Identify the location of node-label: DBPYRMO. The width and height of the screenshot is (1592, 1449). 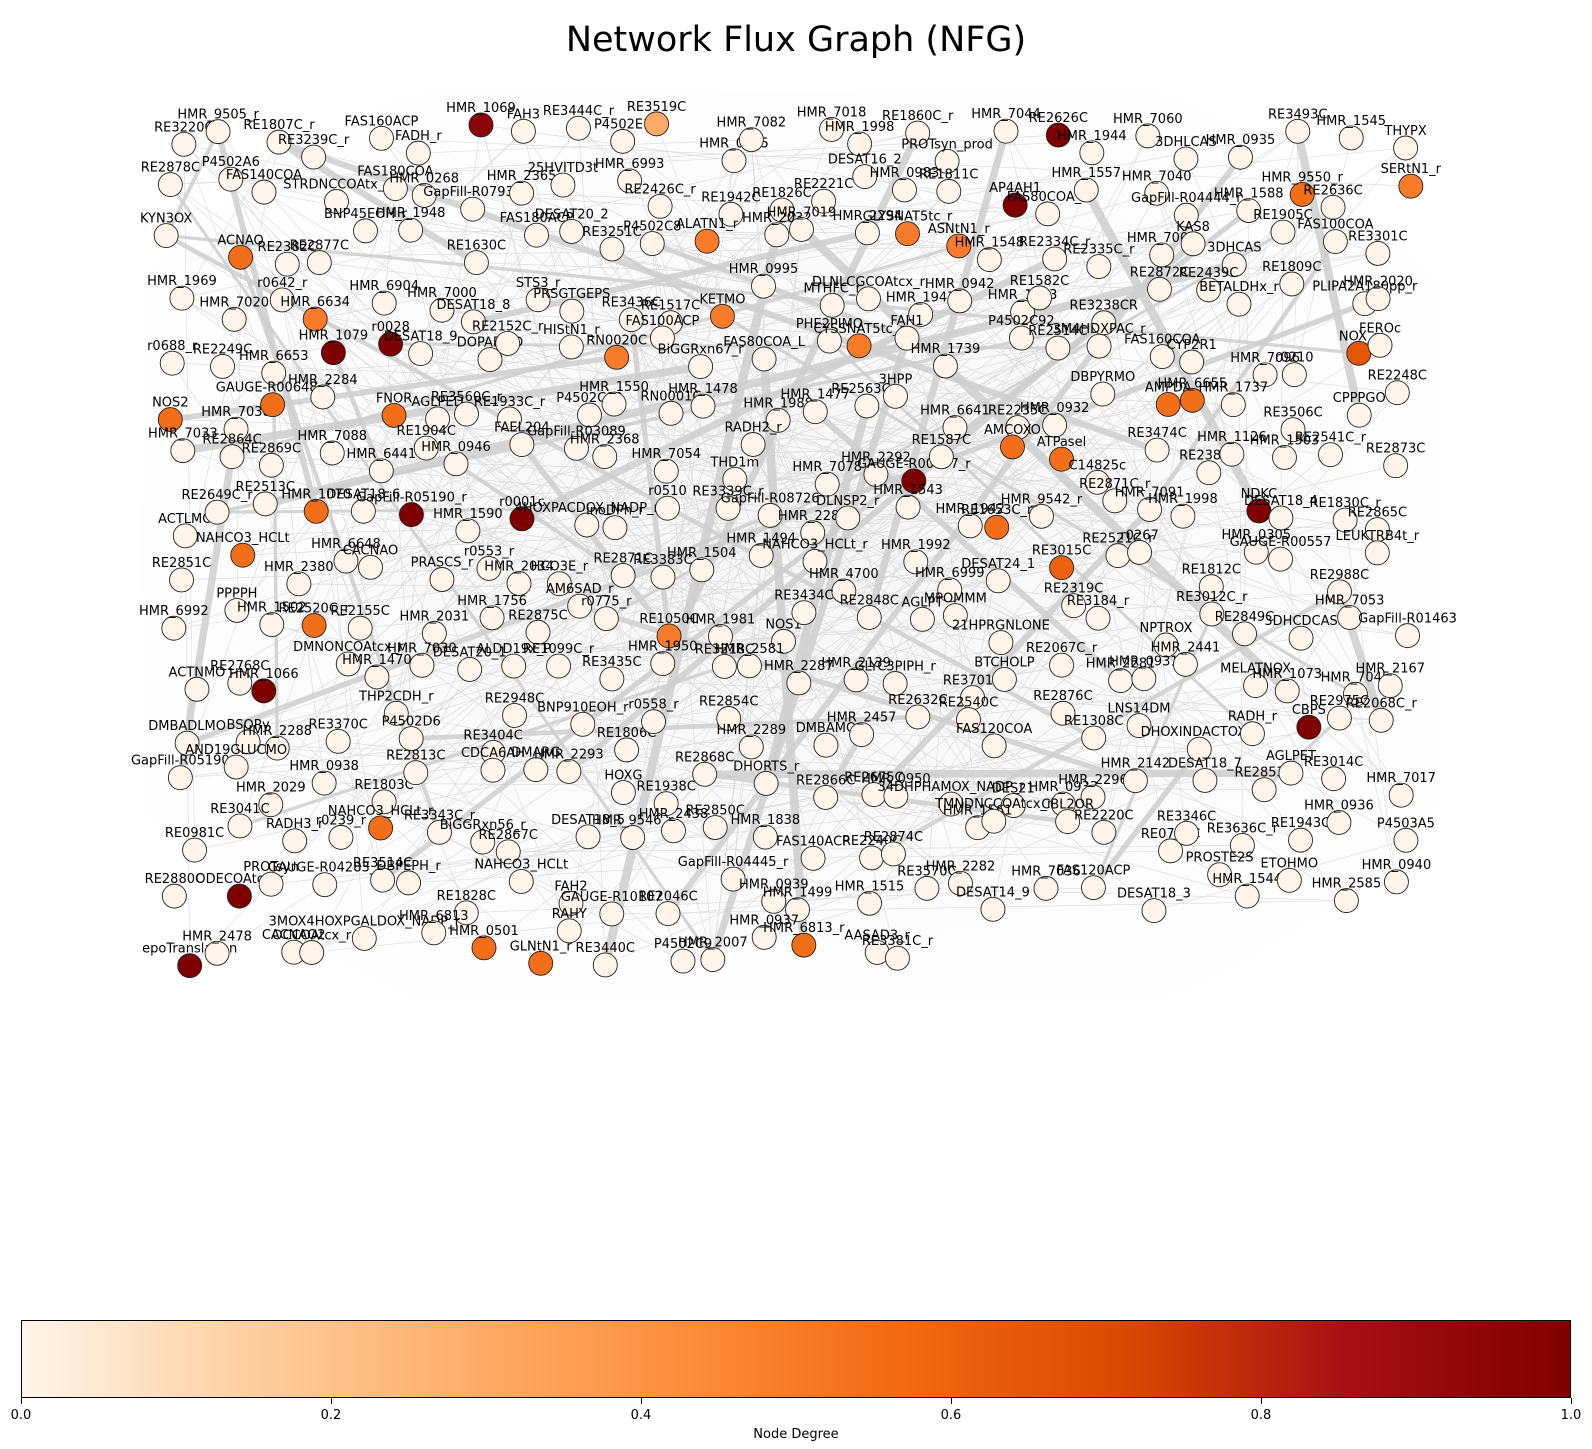
(1102, 377).